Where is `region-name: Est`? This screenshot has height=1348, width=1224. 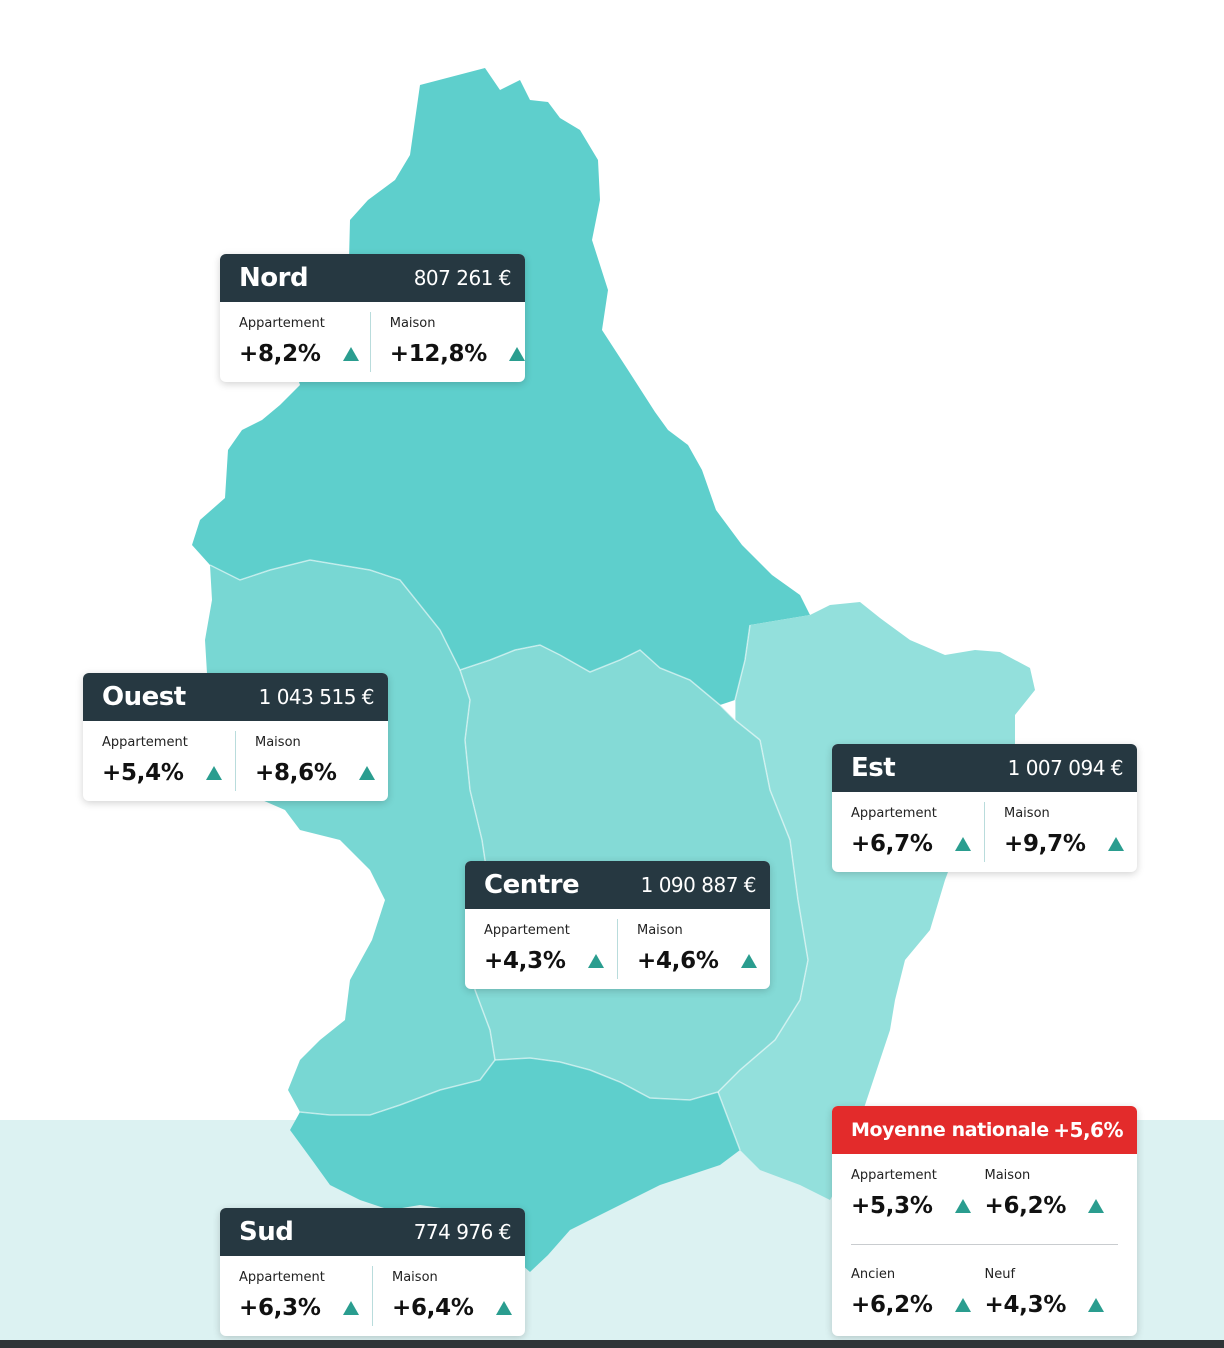
region-name: Est is located at coordinates (873, 768).